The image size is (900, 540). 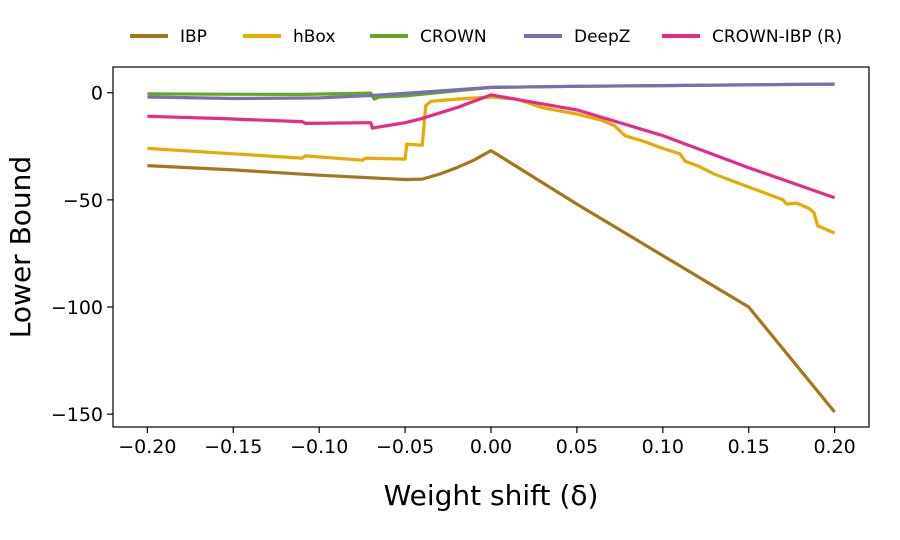 What do you see at coordinates (77, 308) in the screenshot?
I see `y-tick-label: −100` at bounding box center [77, 308].